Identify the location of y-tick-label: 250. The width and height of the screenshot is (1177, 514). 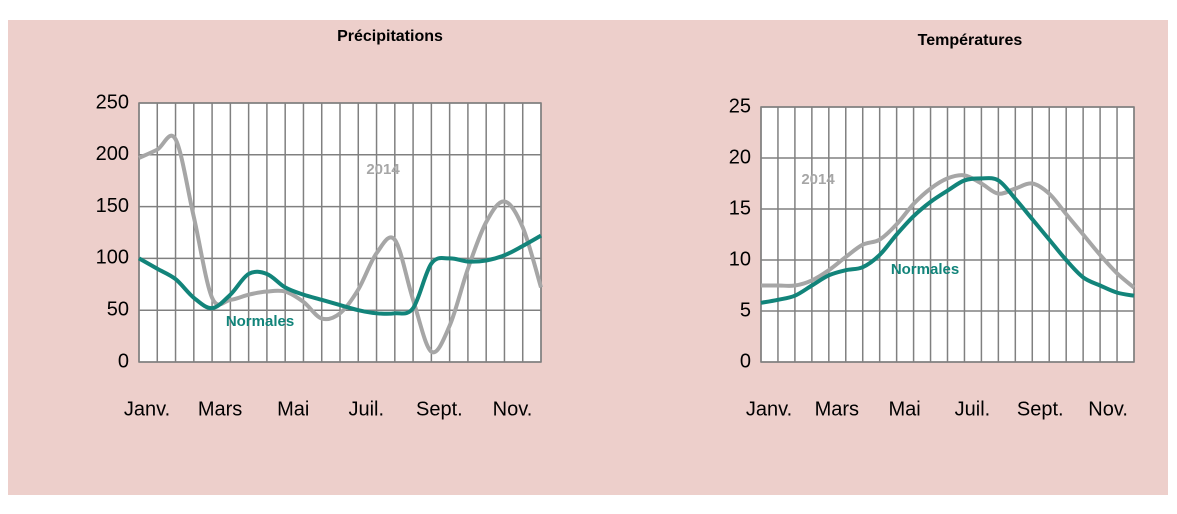
(112, 102).